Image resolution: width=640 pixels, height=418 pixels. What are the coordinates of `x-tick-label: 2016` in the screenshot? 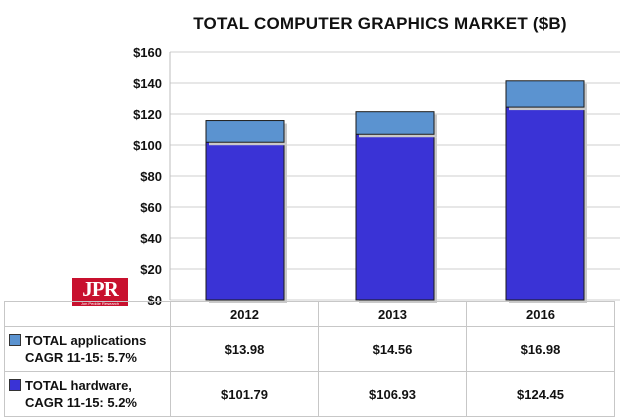 It's located at (540, 314).